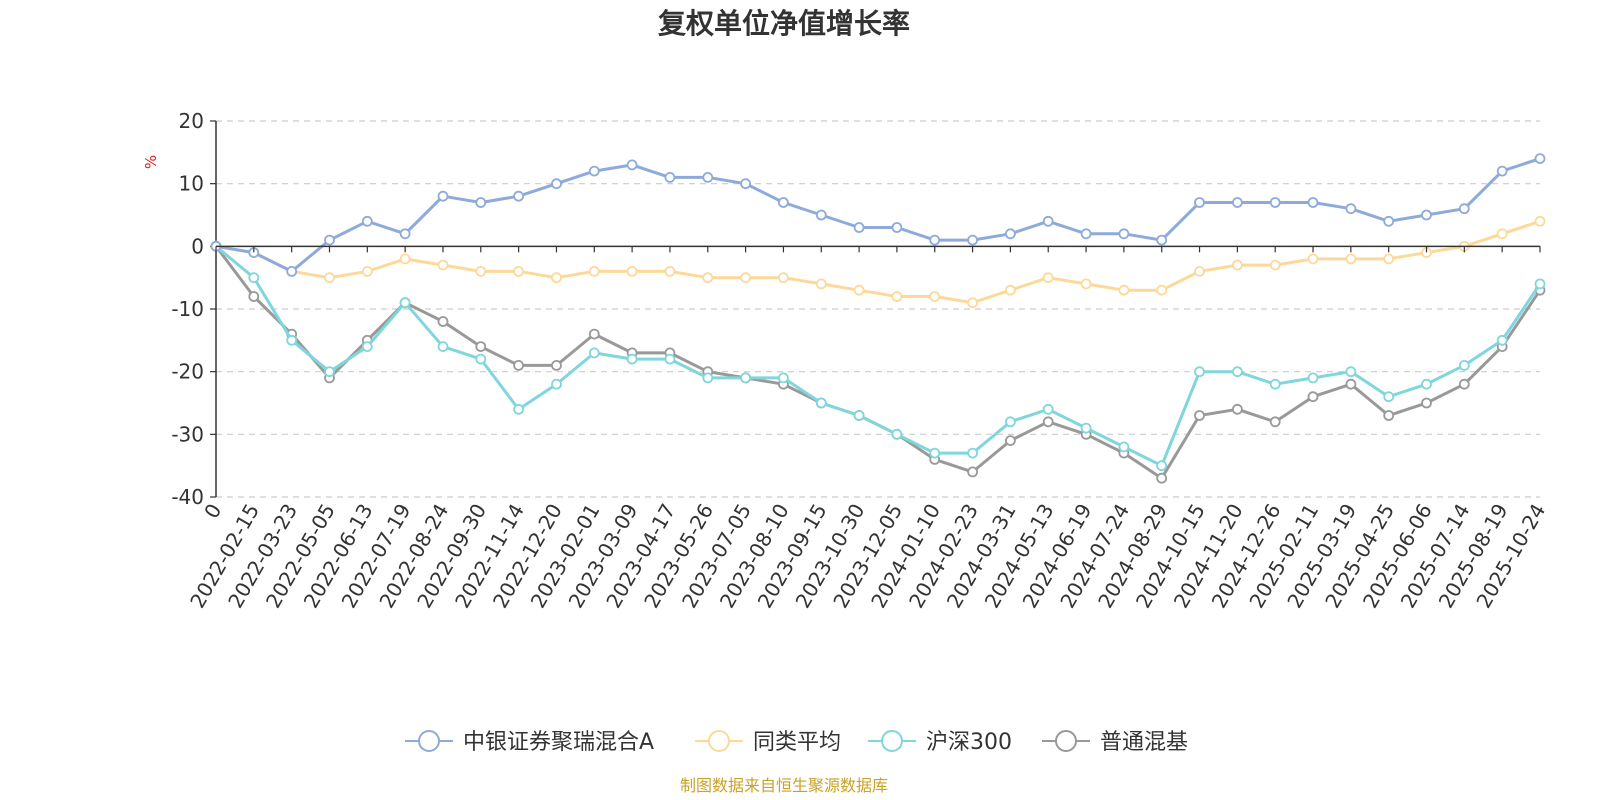 This screenshot has height=800, width=1600. What do you see at coordinates (784, 23) in the screenshot?
I see `chart-title: 复权单位净值增长率` at bounding box center [784, 23].